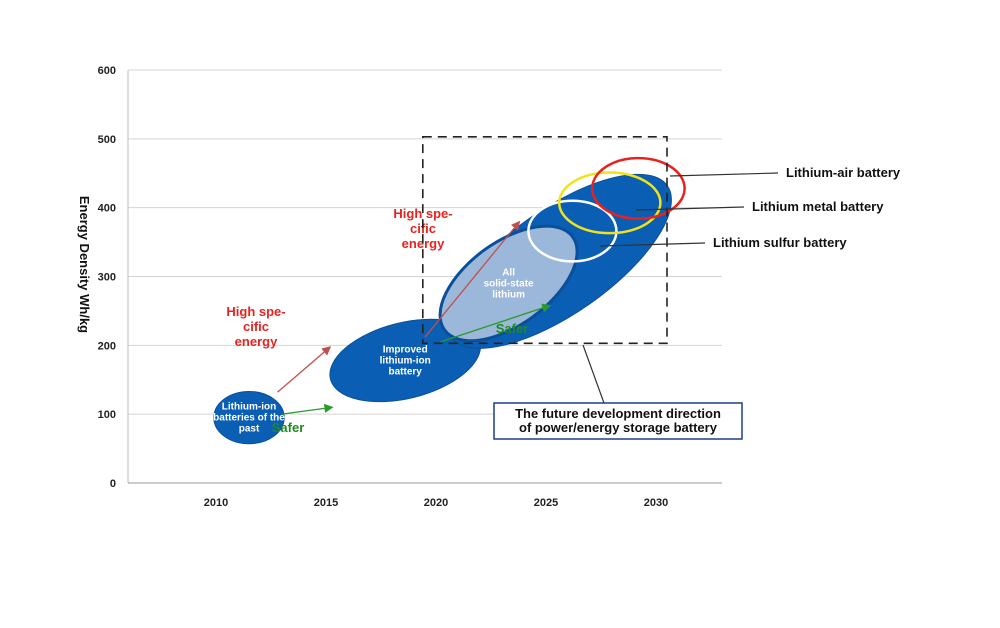  I want to click on x-tick-label-2030: 2030, so click(656, 503).